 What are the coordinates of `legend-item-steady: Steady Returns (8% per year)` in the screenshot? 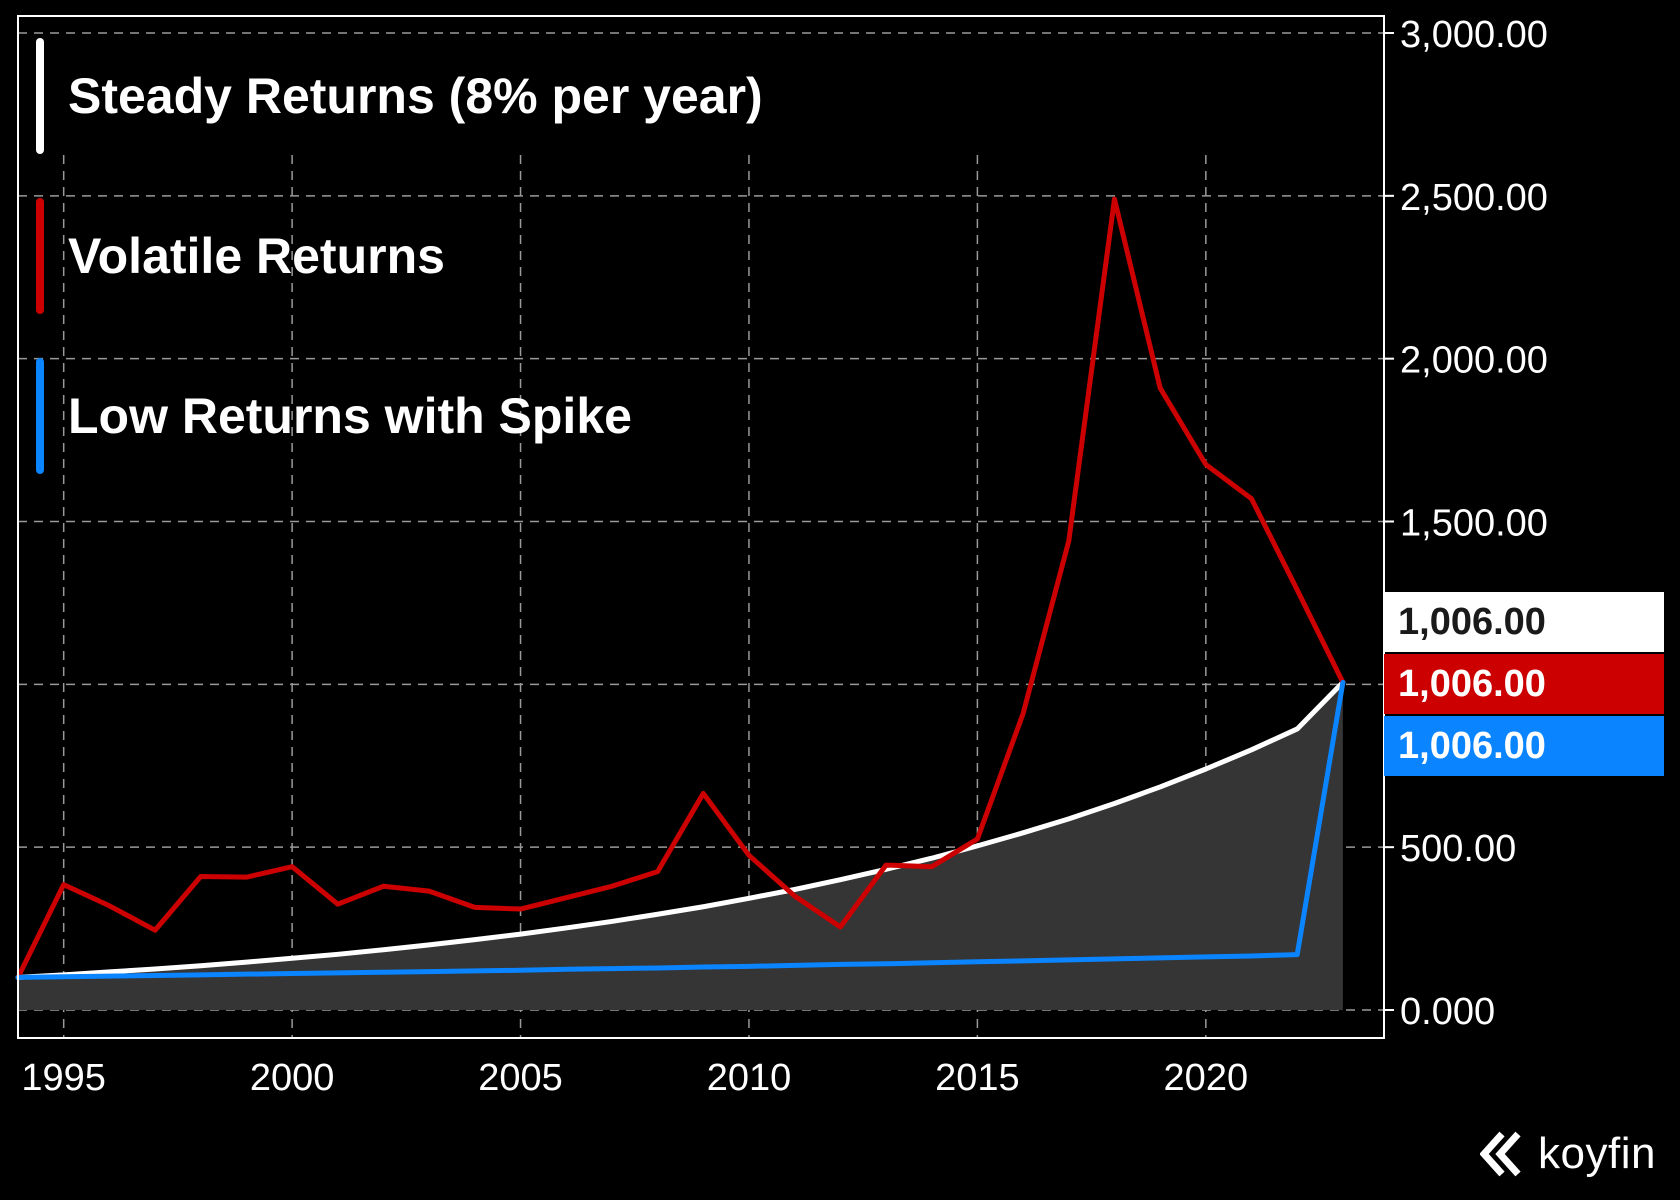 It's located at (486, 96).